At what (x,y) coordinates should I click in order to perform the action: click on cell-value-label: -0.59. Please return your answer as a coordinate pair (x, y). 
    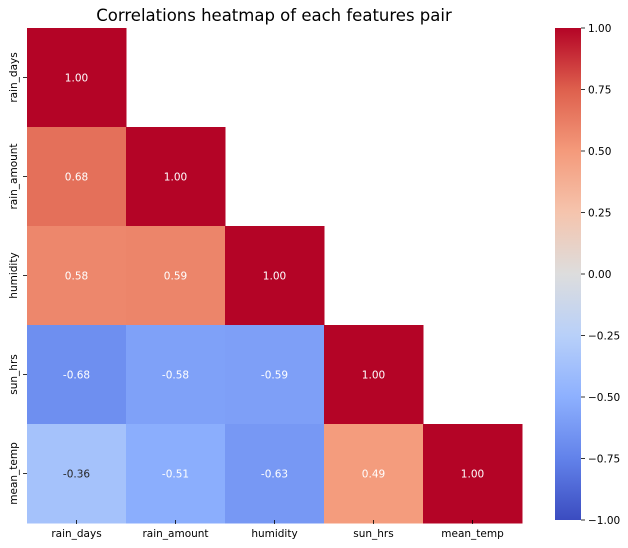
    Looking at the image, I should click on (274, 376).